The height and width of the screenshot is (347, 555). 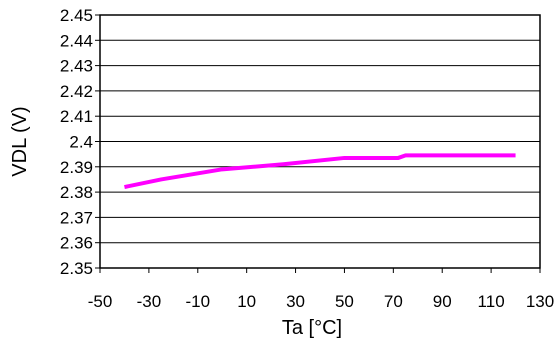 What do you see at coordinates (149, 301) in the screenshot?
I see `x-tick-label: -30` at bounding box center [149, 301].